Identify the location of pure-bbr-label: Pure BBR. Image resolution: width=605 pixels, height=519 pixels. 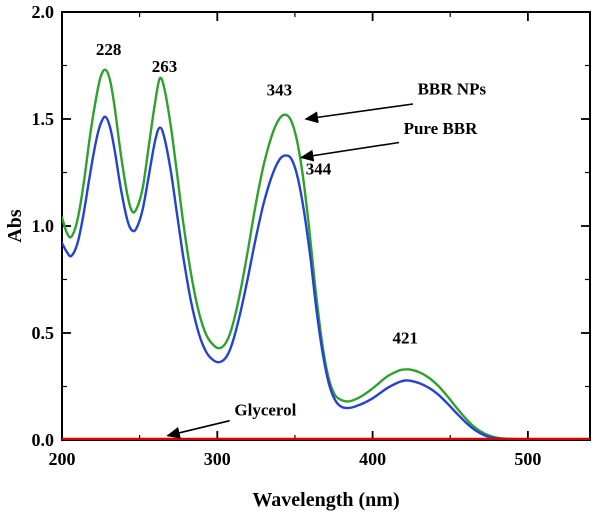
(441, 128).